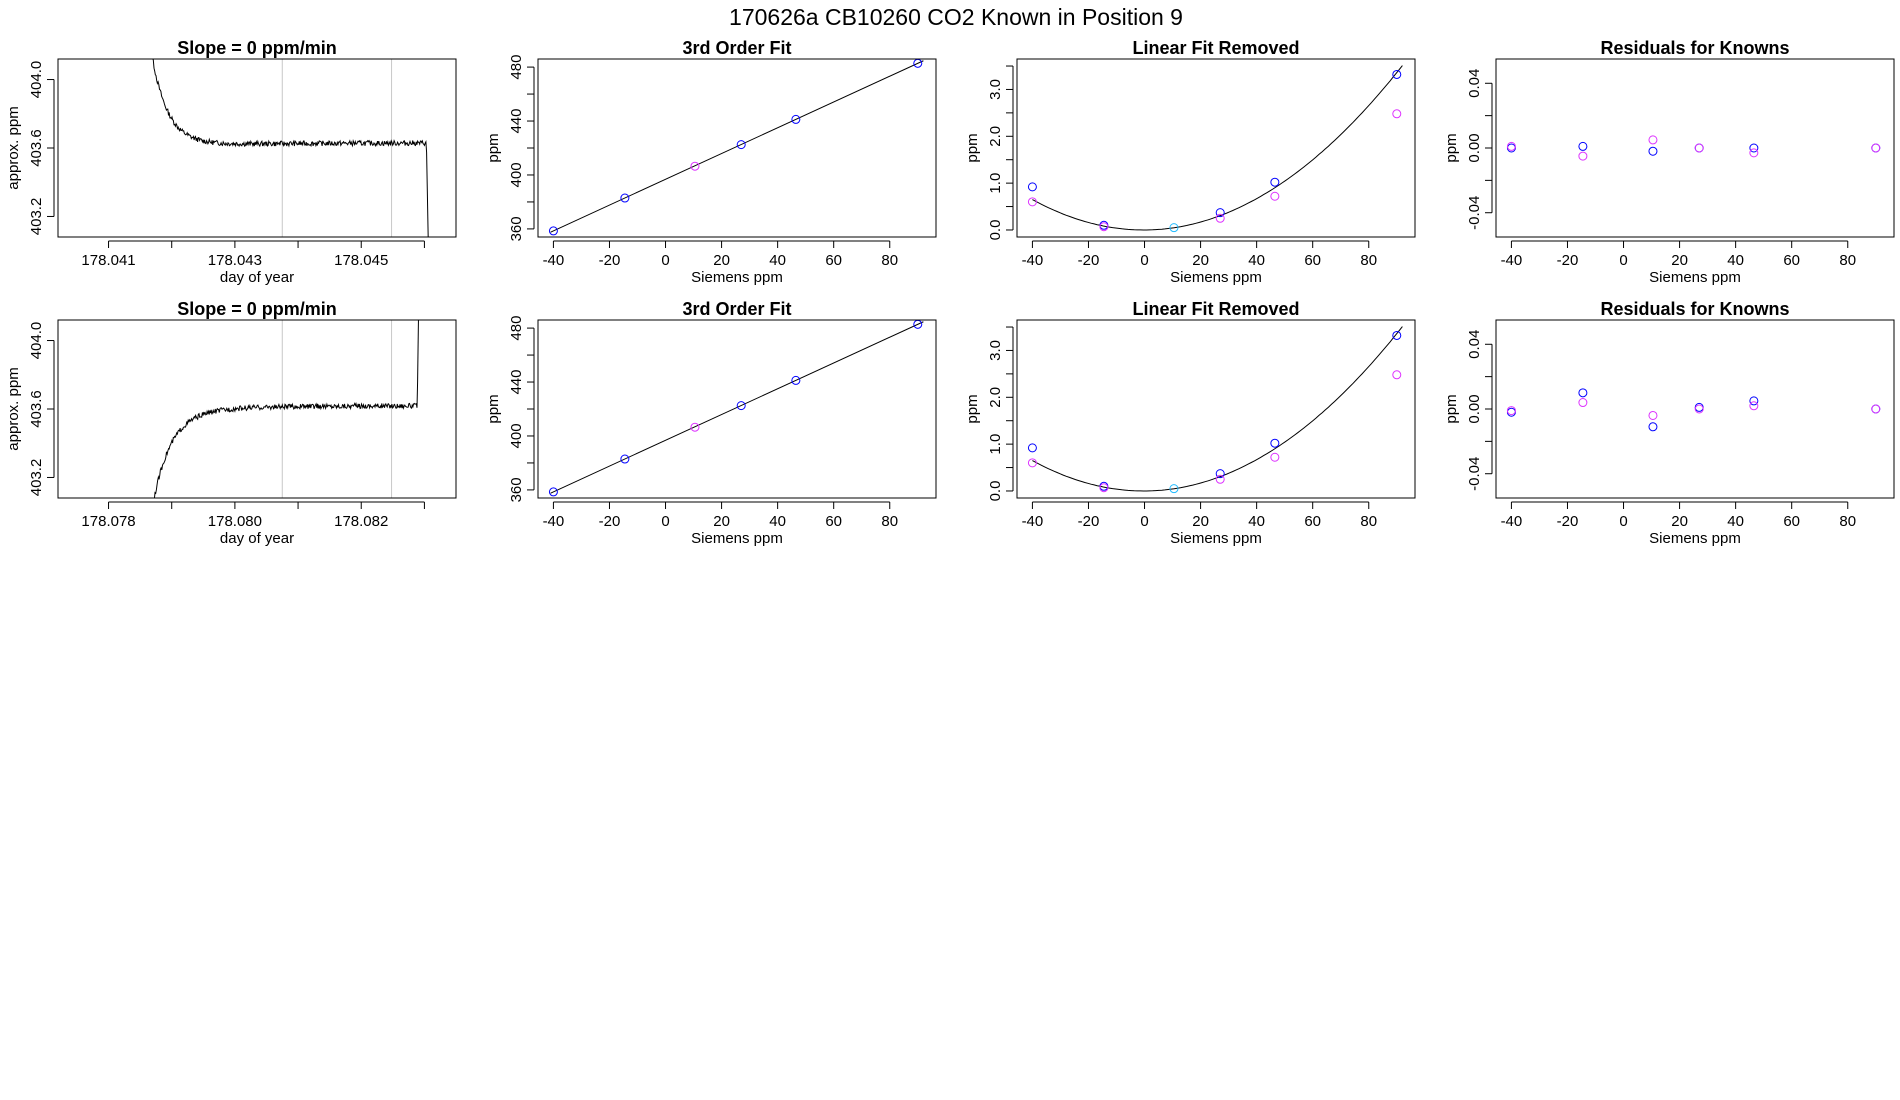 The height and width of the screenshot is (1100, 1900). What do you see at coordinates (361, 260) in the screenshot?
I see `x-tick-label: 178.045` at bounding box center [361, 260].